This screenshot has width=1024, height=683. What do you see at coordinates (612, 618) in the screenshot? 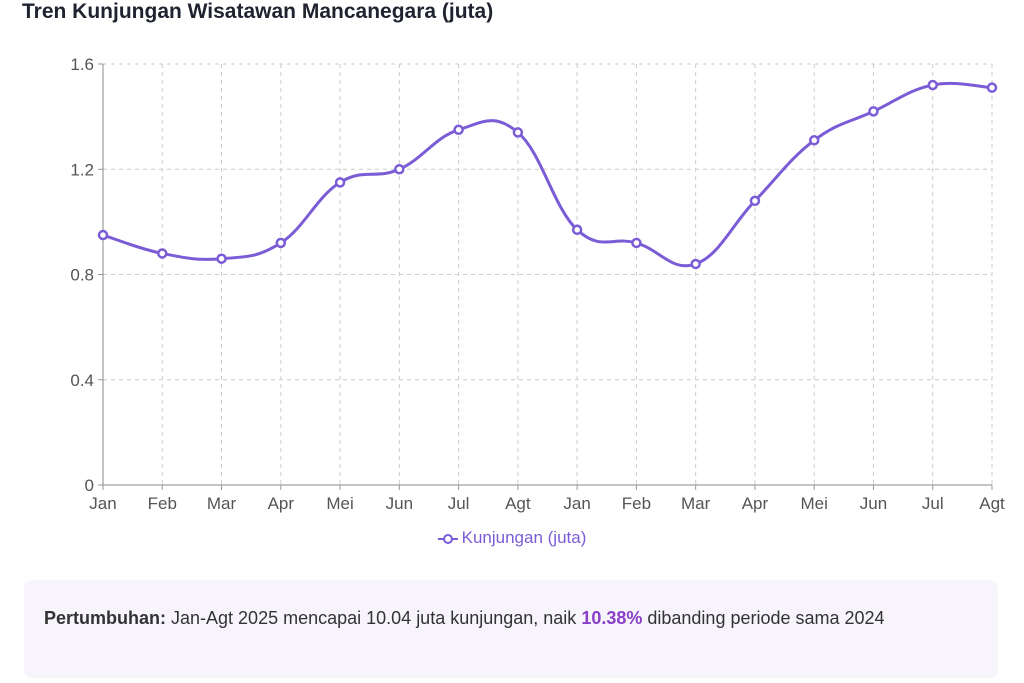
I see `growth-percentage: 10.38%` at bounding box center [612, 618].